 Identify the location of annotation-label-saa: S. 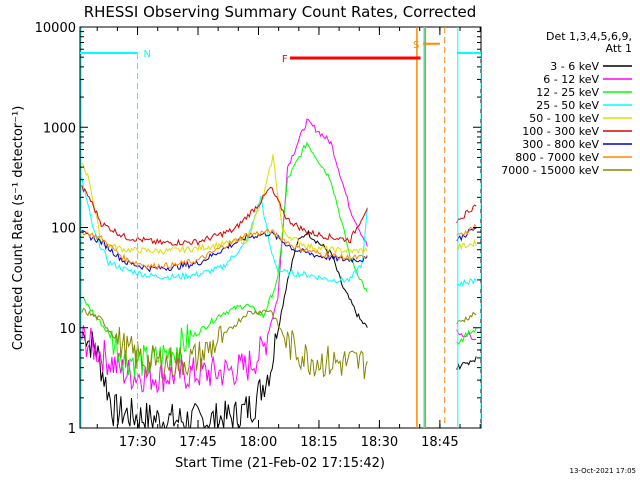
(416, 45).